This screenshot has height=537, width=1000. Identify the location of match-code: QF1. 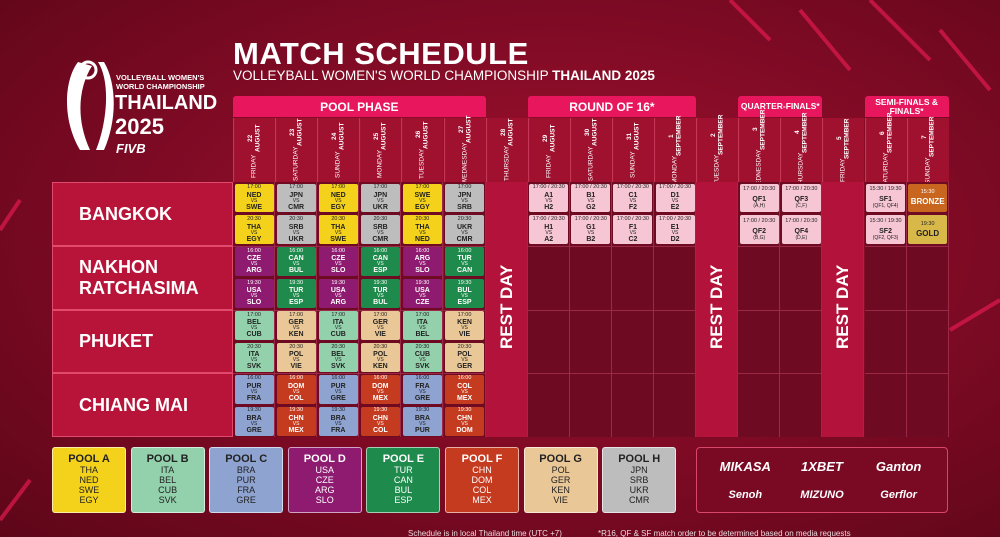
(759, 199).